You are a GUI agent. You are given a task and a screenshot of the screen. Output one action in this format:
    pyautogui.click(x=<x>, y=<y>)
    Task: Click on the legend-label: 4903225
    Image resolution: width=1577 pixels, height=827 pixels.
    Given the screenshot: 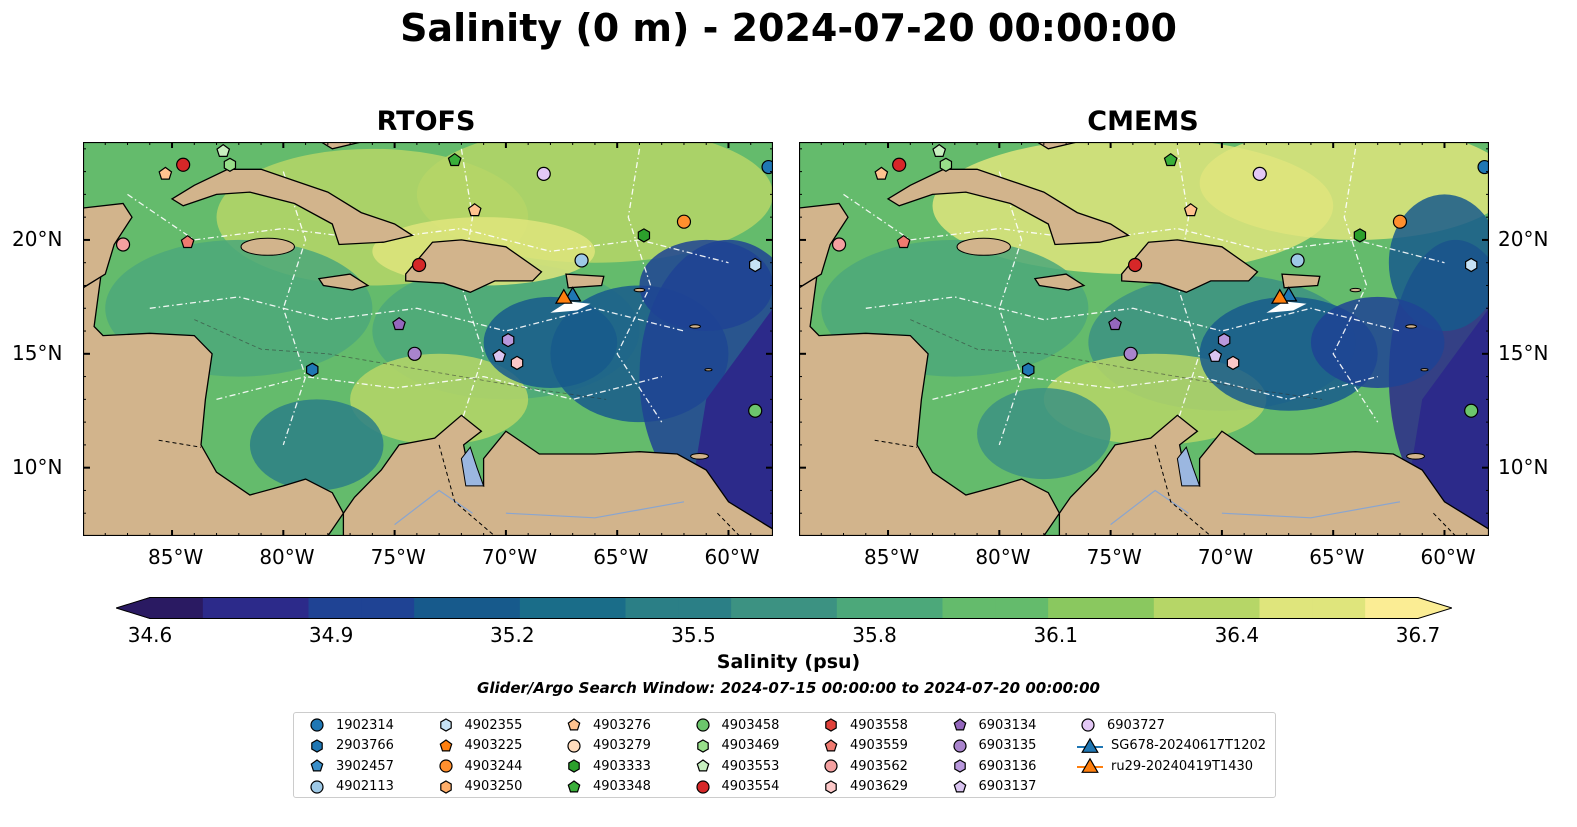 What is the action you would take?
    pyautogui.click(x=493, y=745)
    